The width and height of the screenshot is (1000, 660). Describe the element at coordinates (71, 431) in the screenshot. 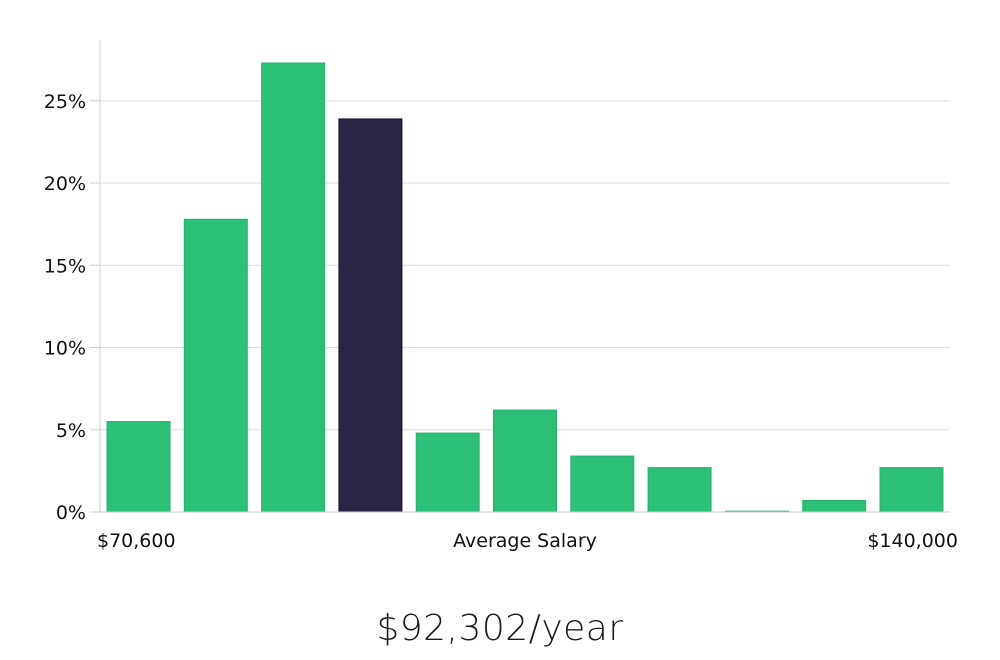

I see `y-tick-label: 5%` at that location.